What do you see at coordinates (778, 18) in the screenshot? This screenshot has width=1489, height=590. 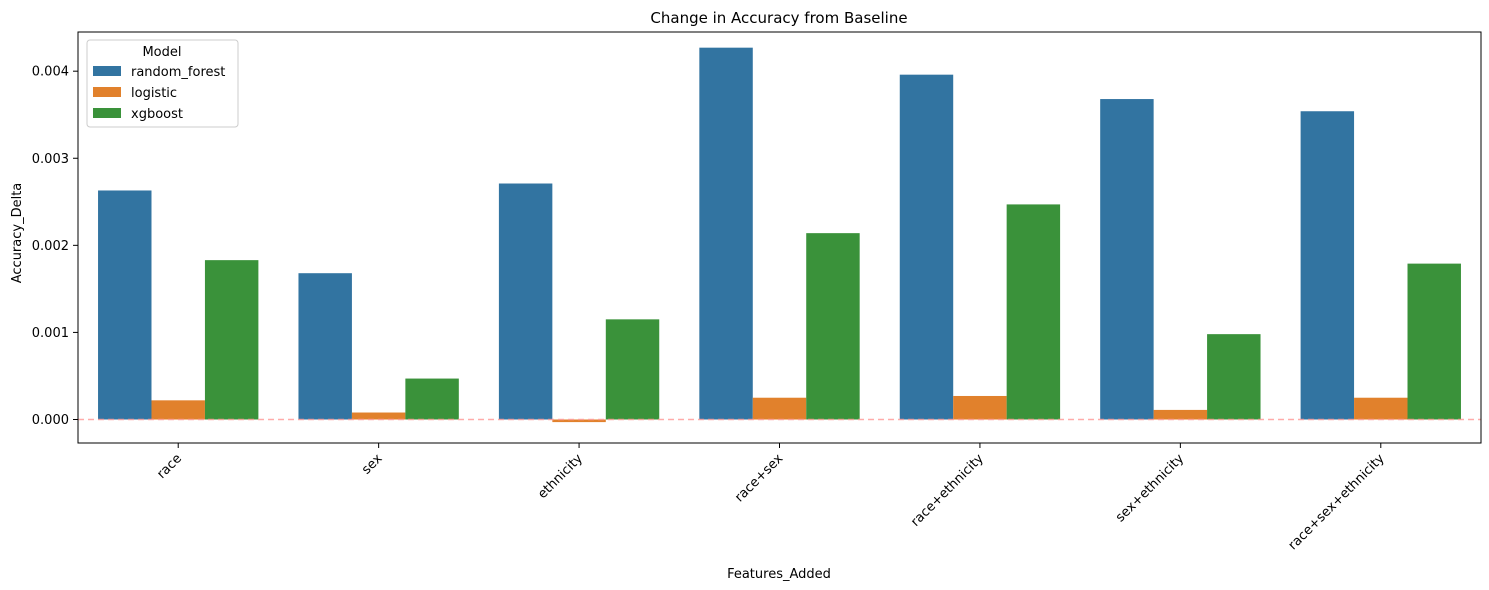 I see `chart-title: Change in Accuracy from Baseline` at bounding box center [778, 18].